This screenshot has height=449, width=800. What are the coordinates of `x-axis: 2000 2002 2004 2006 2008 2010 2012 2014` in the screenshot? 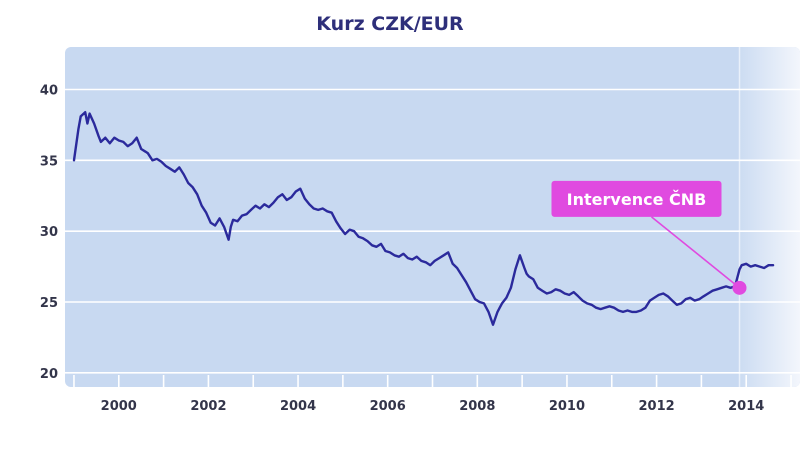 It's located at (432, 394).